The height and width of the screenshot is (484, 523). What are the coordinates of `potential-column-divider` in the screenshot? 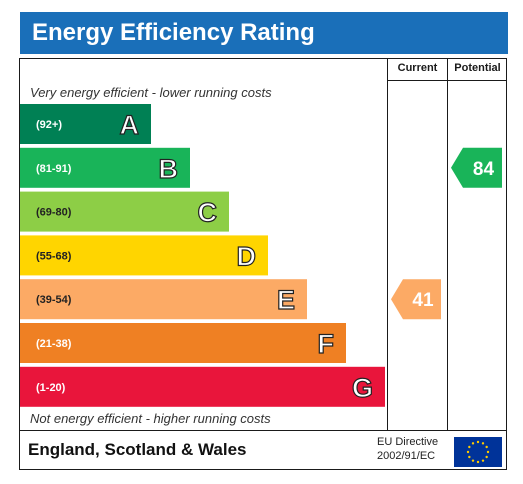 It's located at (447, 244).